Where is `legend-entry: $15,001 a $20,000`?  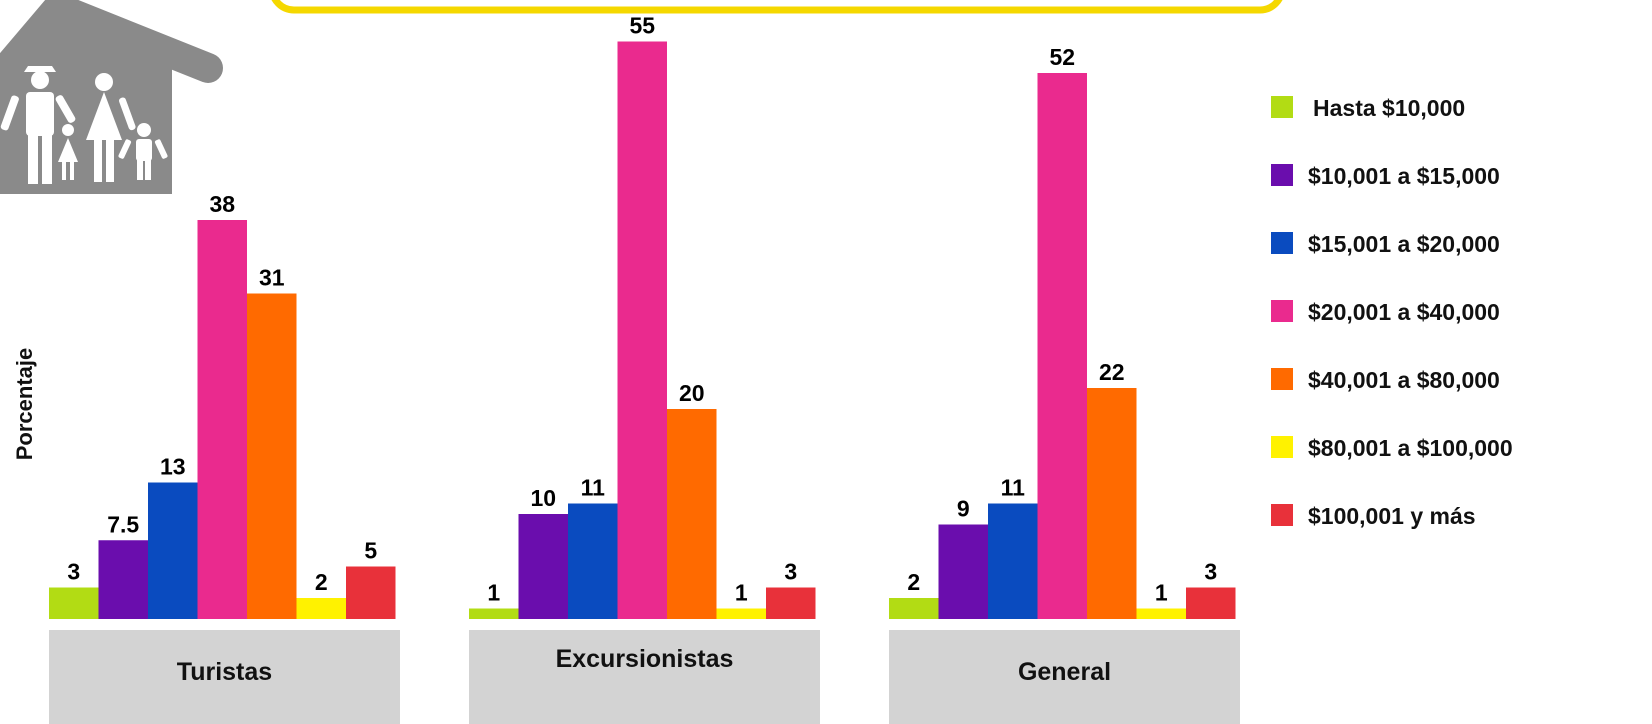 legend-entry: $15,001 a $20,000 is located at coordinates (1404, 244).